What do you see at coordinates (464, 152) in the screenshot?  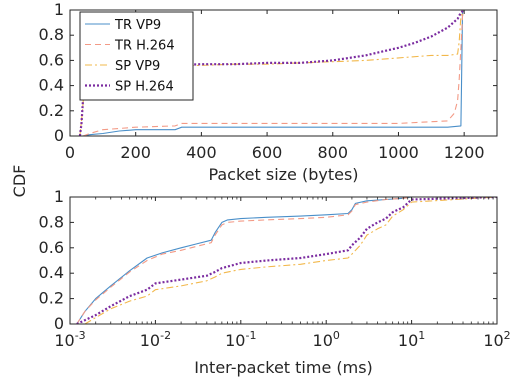 I see `x-tick-label: 1200` at bounding box center [464, 152].